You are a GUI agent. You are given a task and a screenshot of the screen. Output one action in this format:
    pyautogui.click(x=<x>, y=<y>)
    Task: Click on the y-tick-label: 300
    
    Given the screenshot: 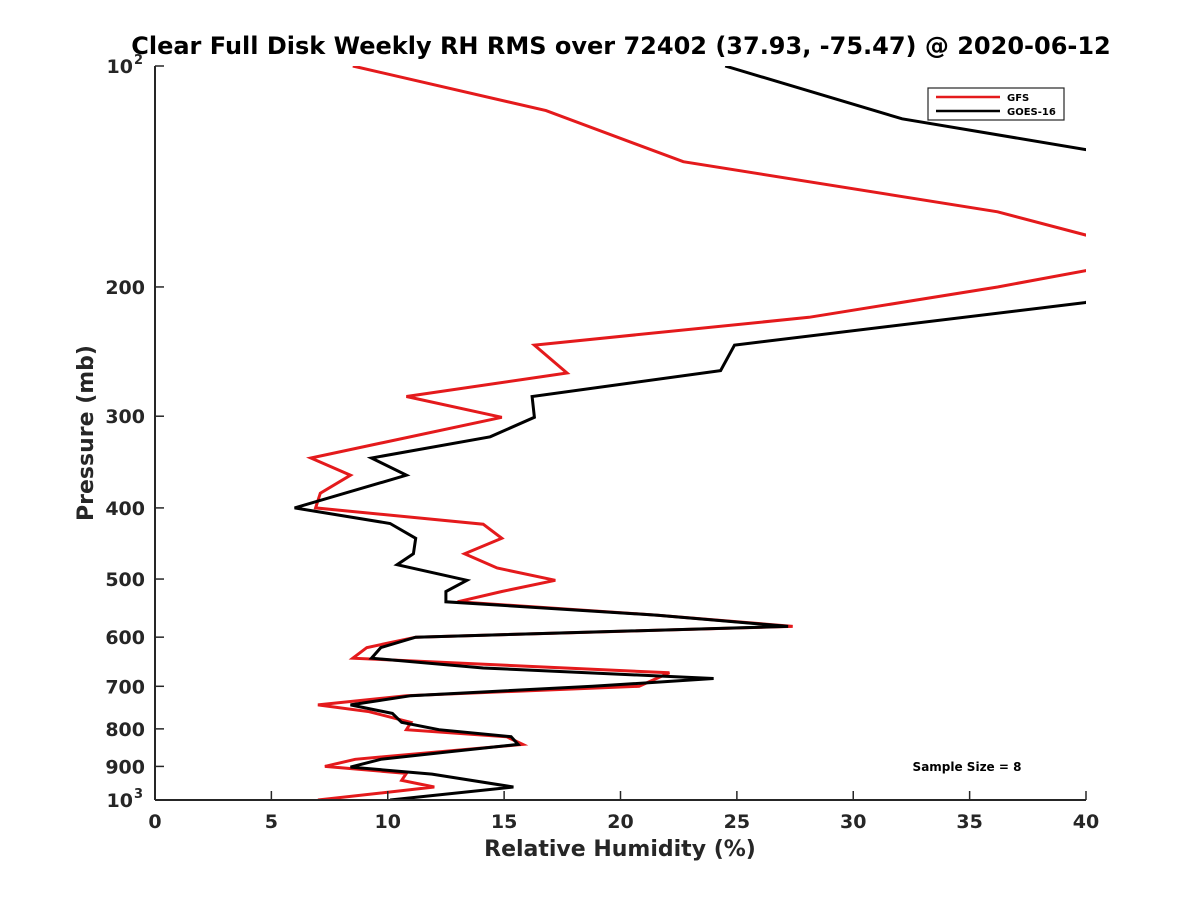 What is the action you would take?
    pyautogui.click(x=125, y=417)
    